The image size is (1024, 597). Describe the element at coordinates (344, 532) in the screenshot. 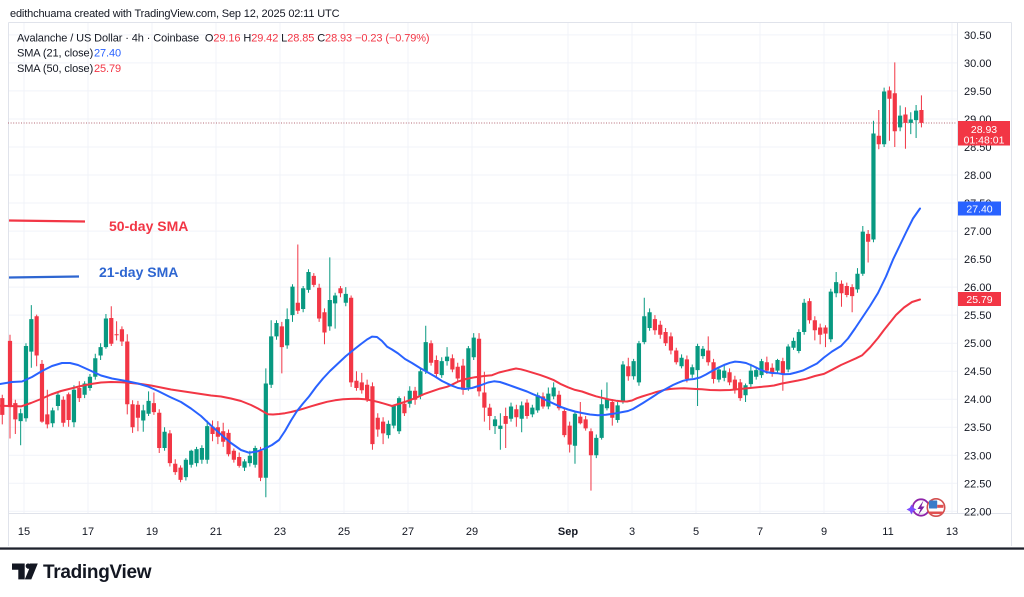

I see `svg-text: 25` at that location.